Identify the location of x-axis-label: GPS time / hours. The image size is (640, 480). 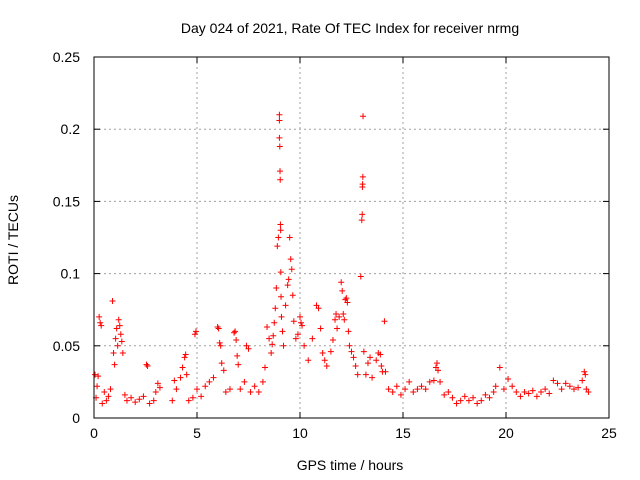
(350, 465).